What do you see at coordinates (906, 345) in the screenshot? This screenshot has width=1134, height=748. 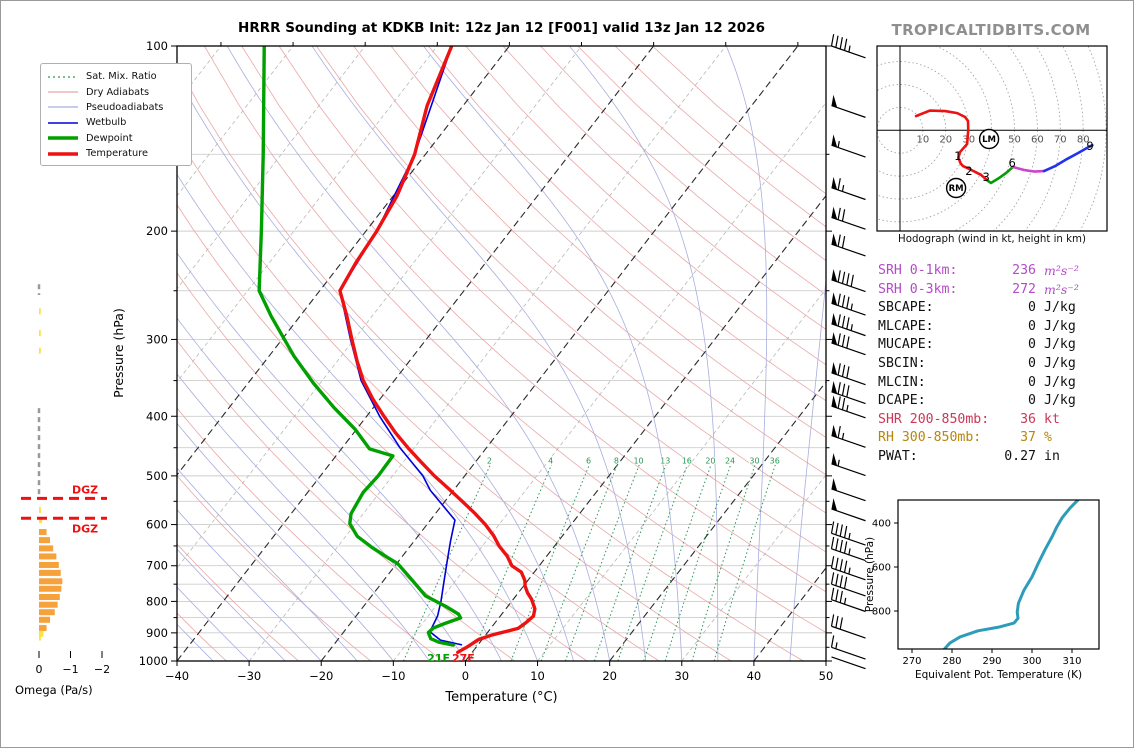 I see `index-label: MUCAPE:` at bounding box center [906, 345].